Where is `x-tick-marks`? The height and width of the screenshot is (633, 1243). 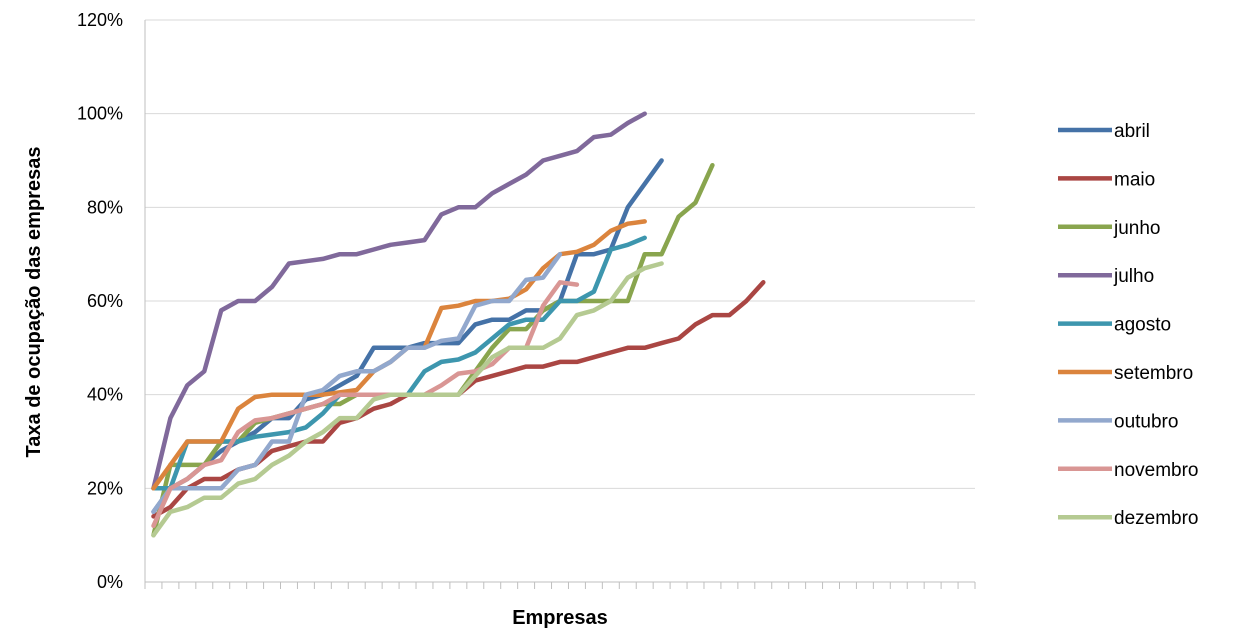
x-tick-marks is located at coordinates (560, 585).